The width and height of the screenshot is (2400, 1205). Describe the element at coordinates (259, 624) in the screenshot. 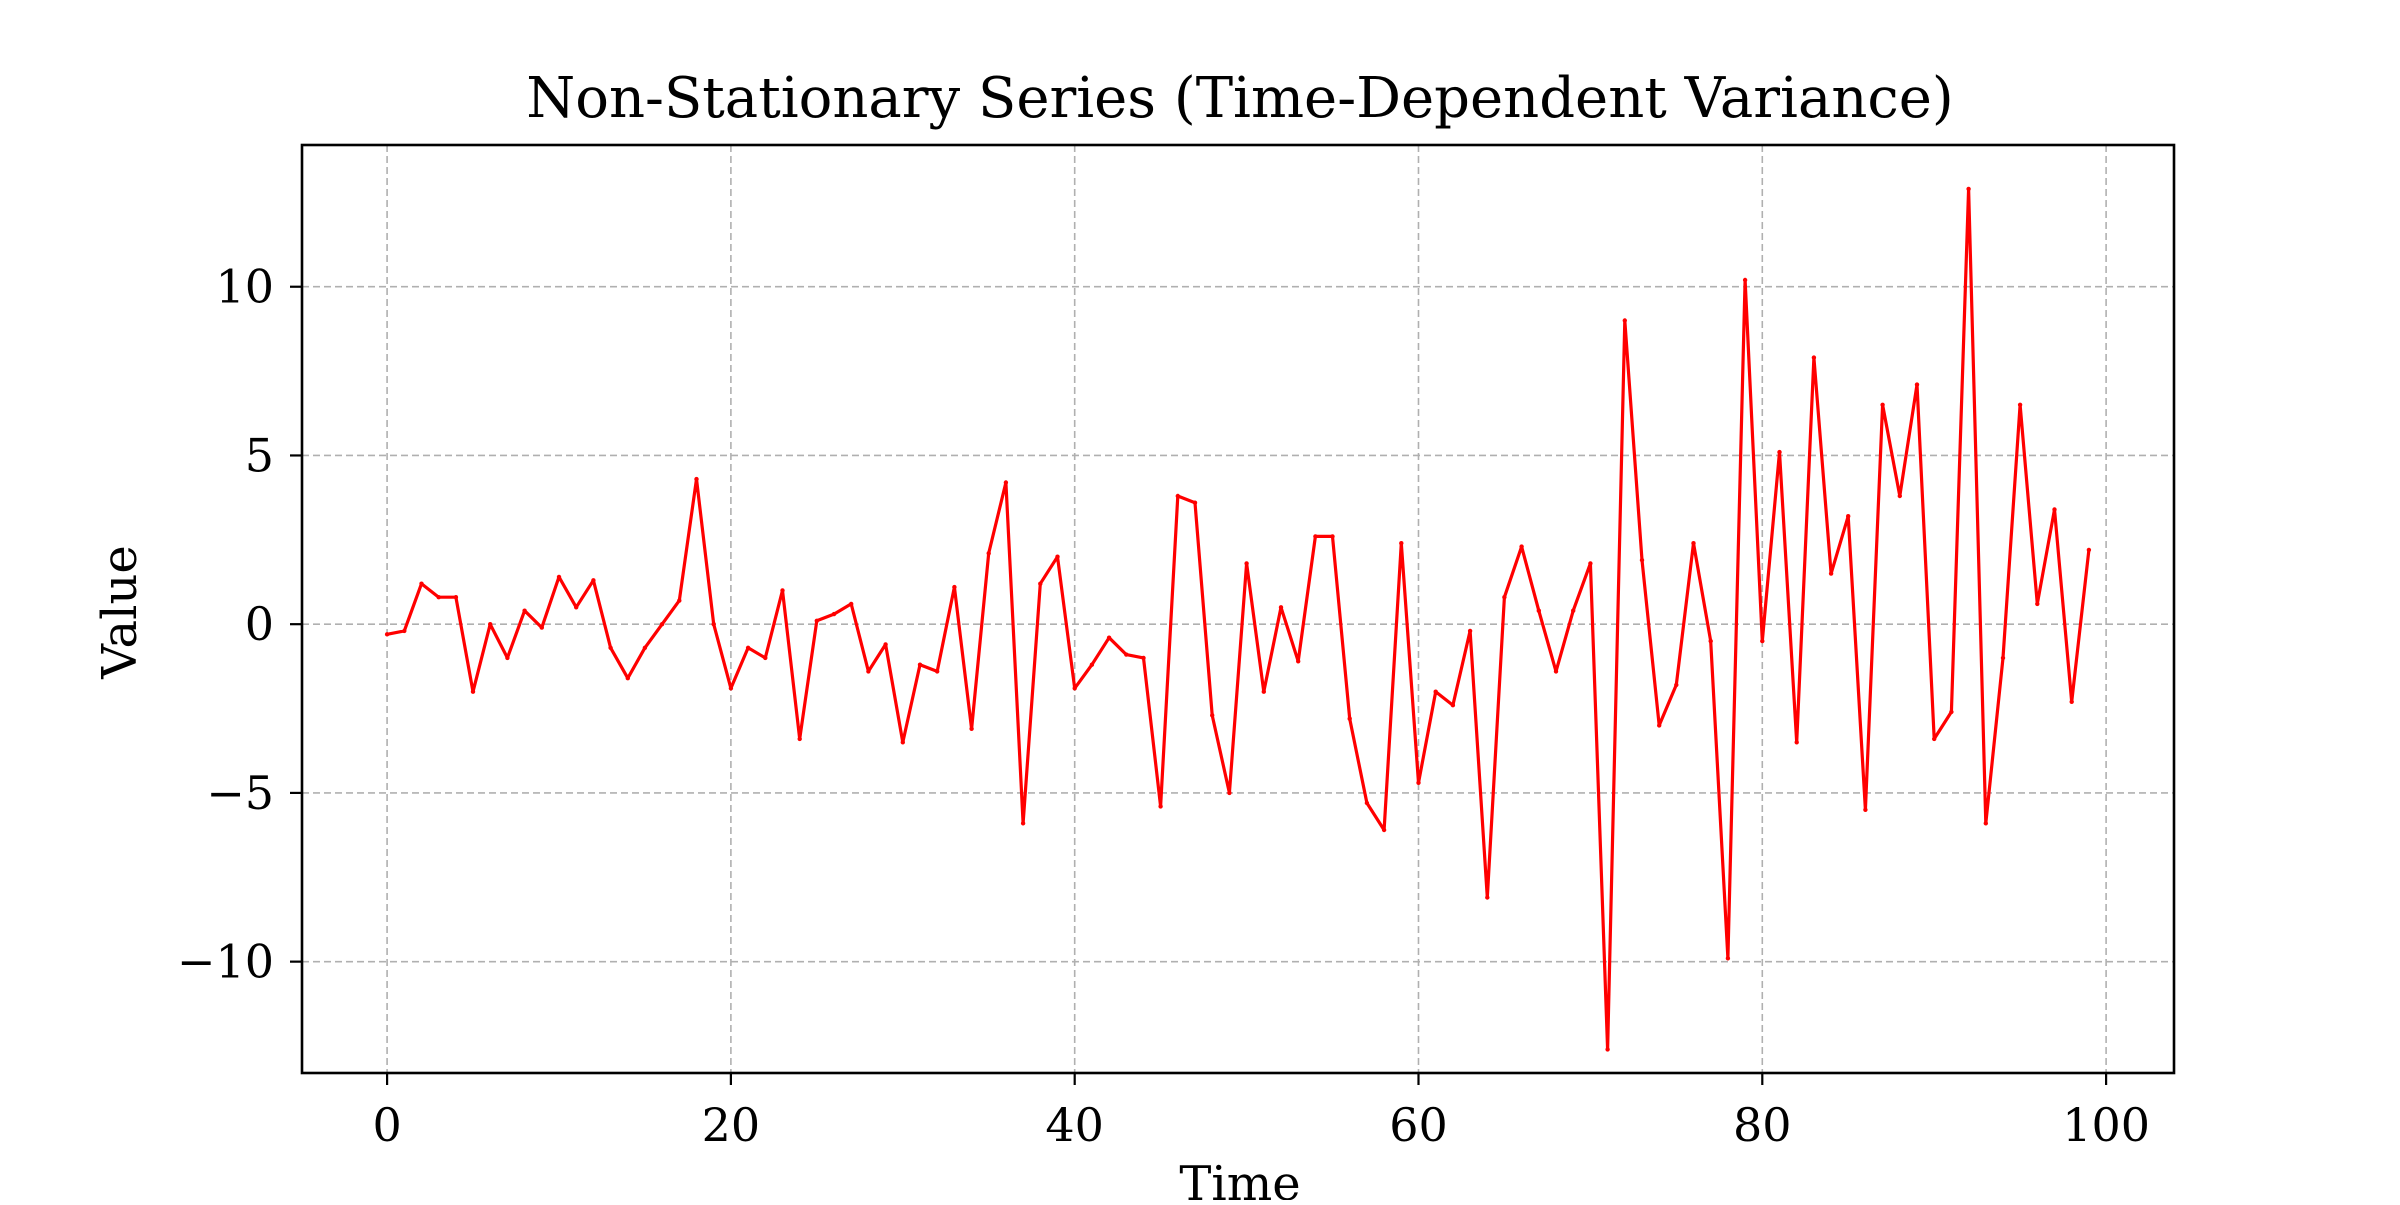

I see `y-tick-label: 0` at that location.